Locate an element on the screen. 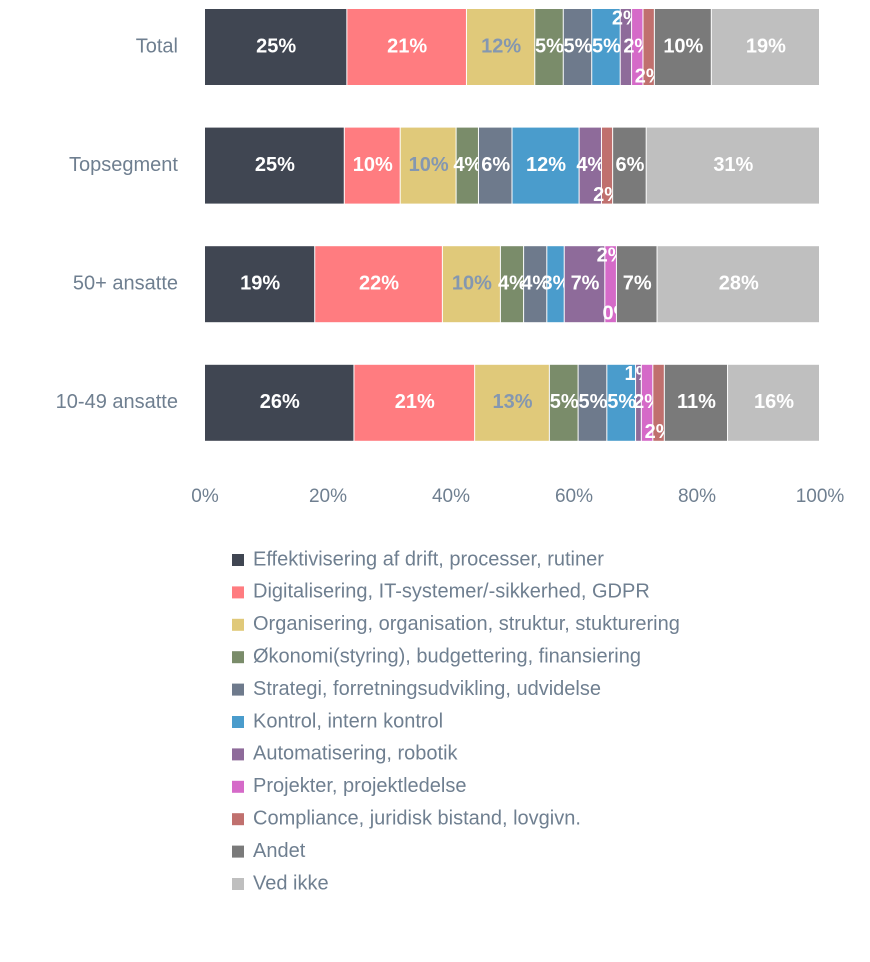 Image resolution: width=870 pixels, height=962 pixels. value-label: 26% is located at coordinates (280, 402).